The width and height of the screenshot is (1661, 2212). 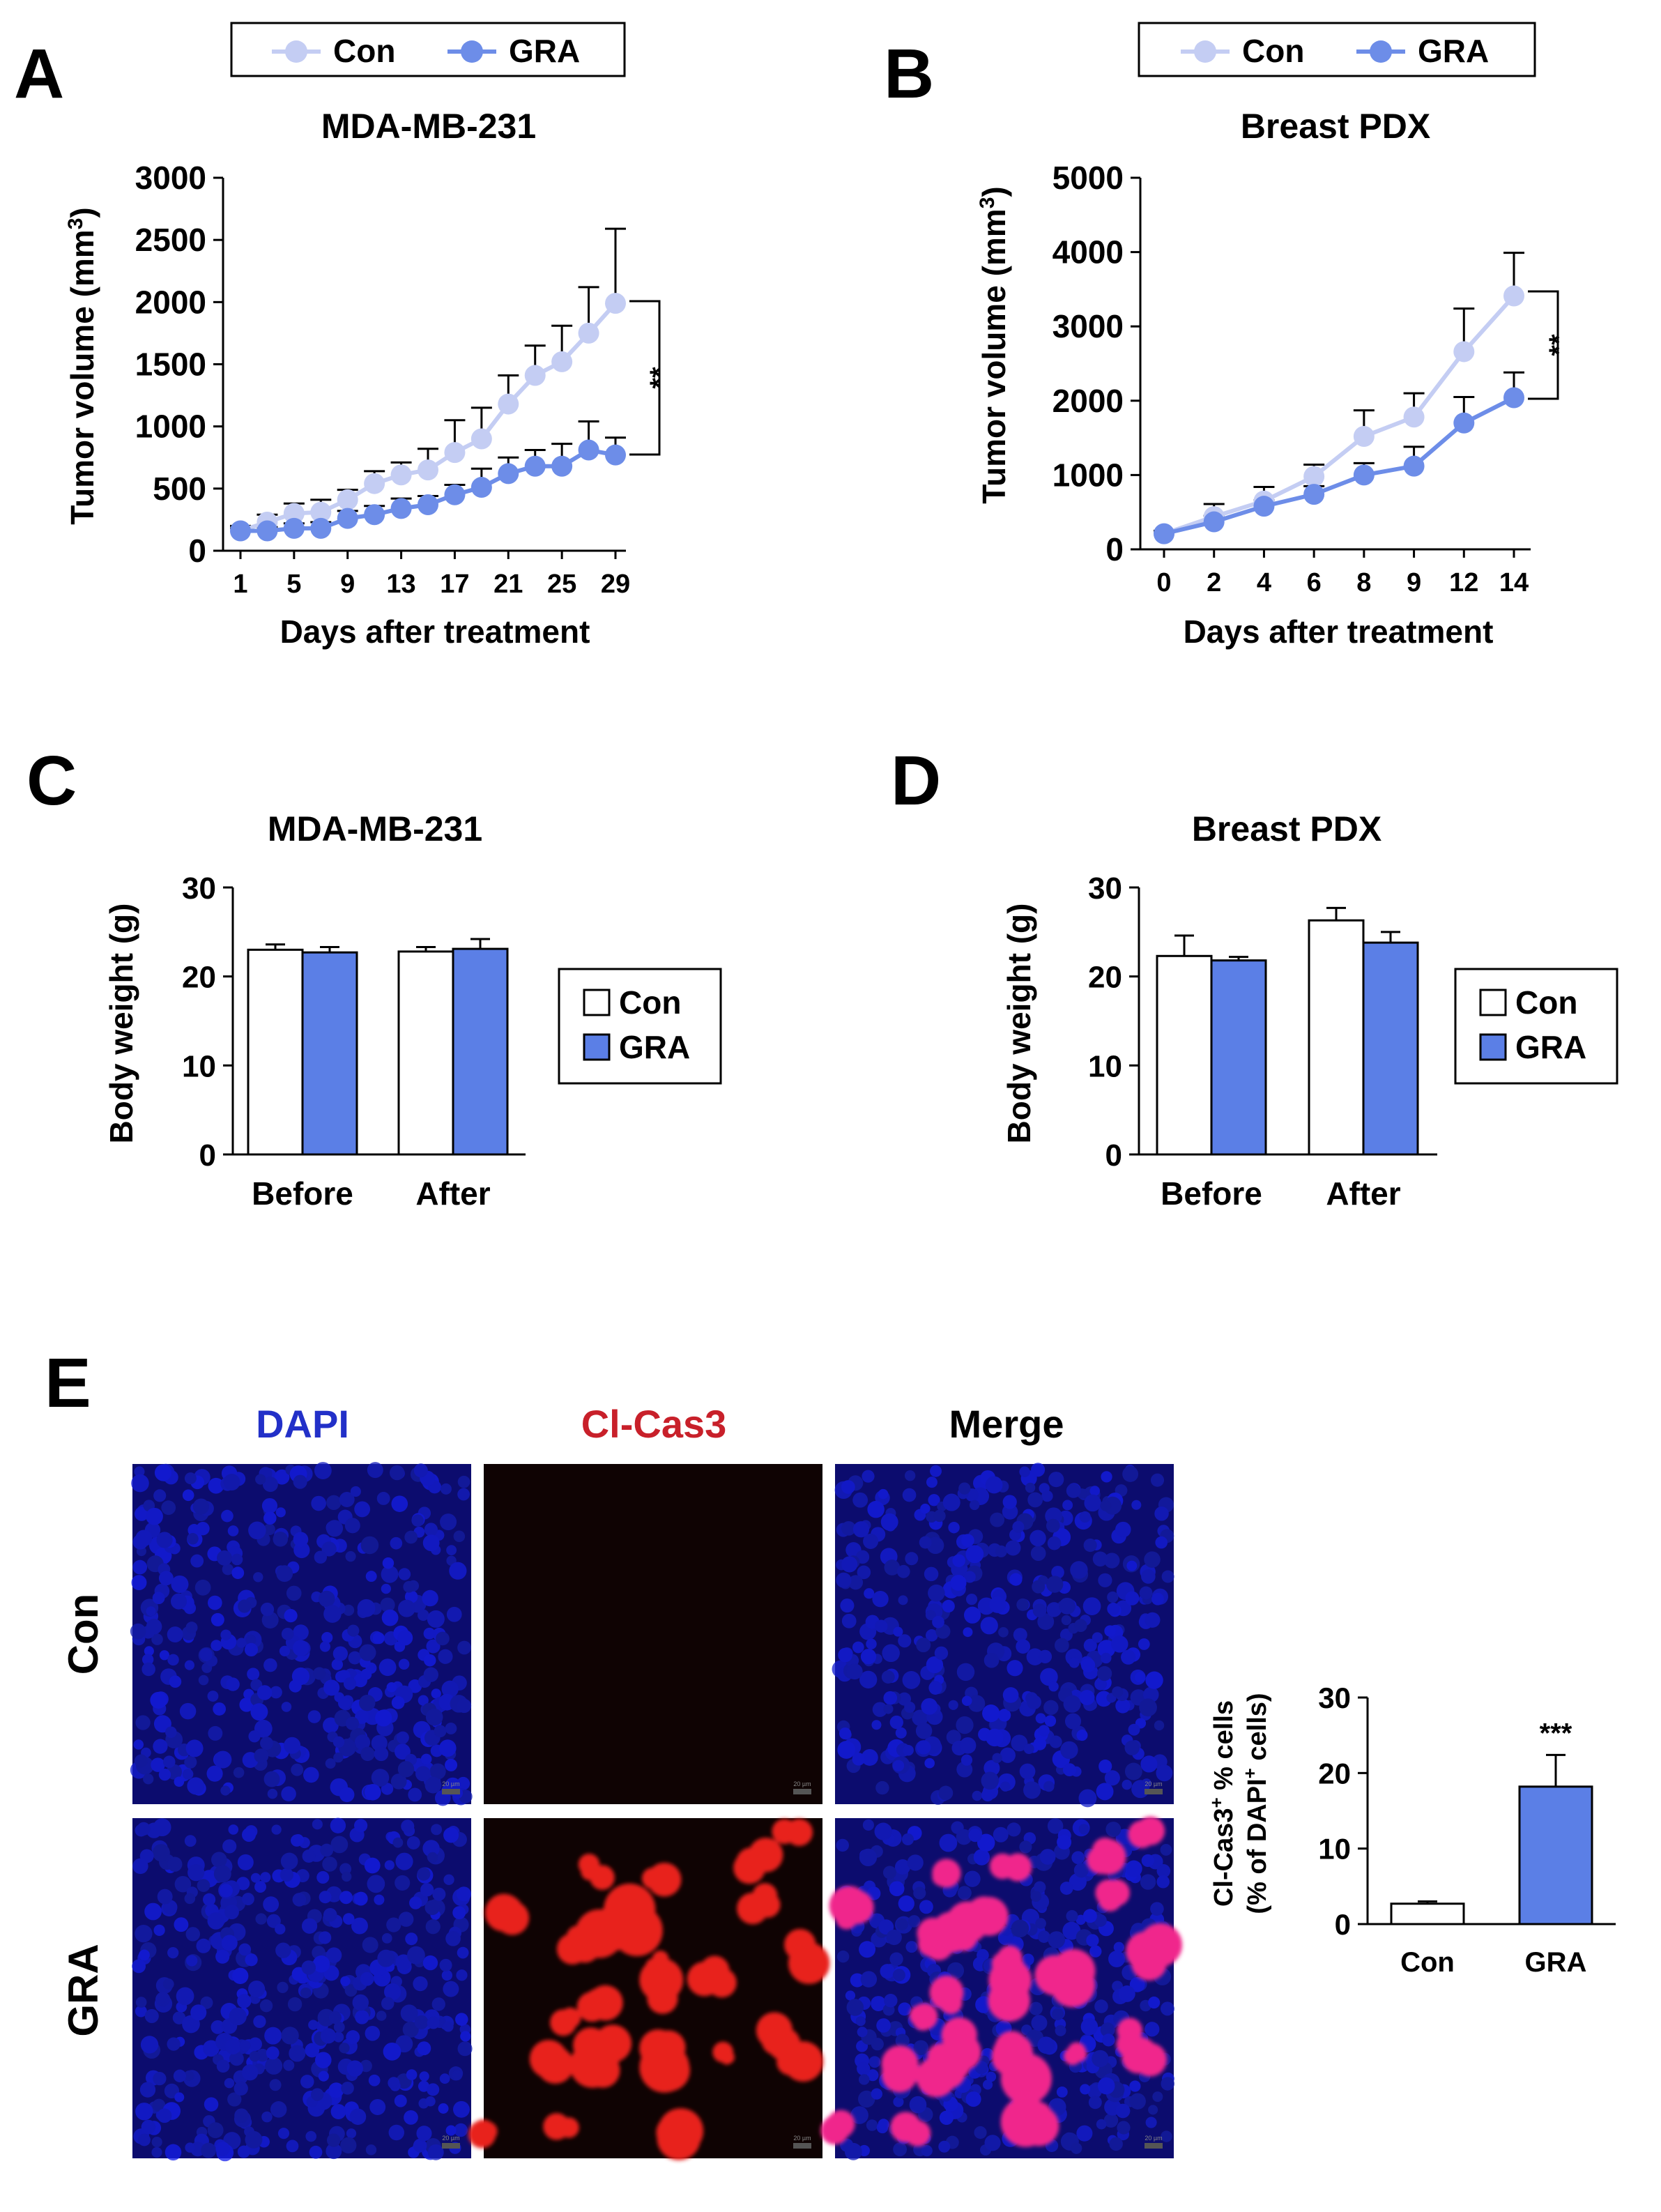 I want to click on y-tick-label: 10, so click(x=1334, y=1850).